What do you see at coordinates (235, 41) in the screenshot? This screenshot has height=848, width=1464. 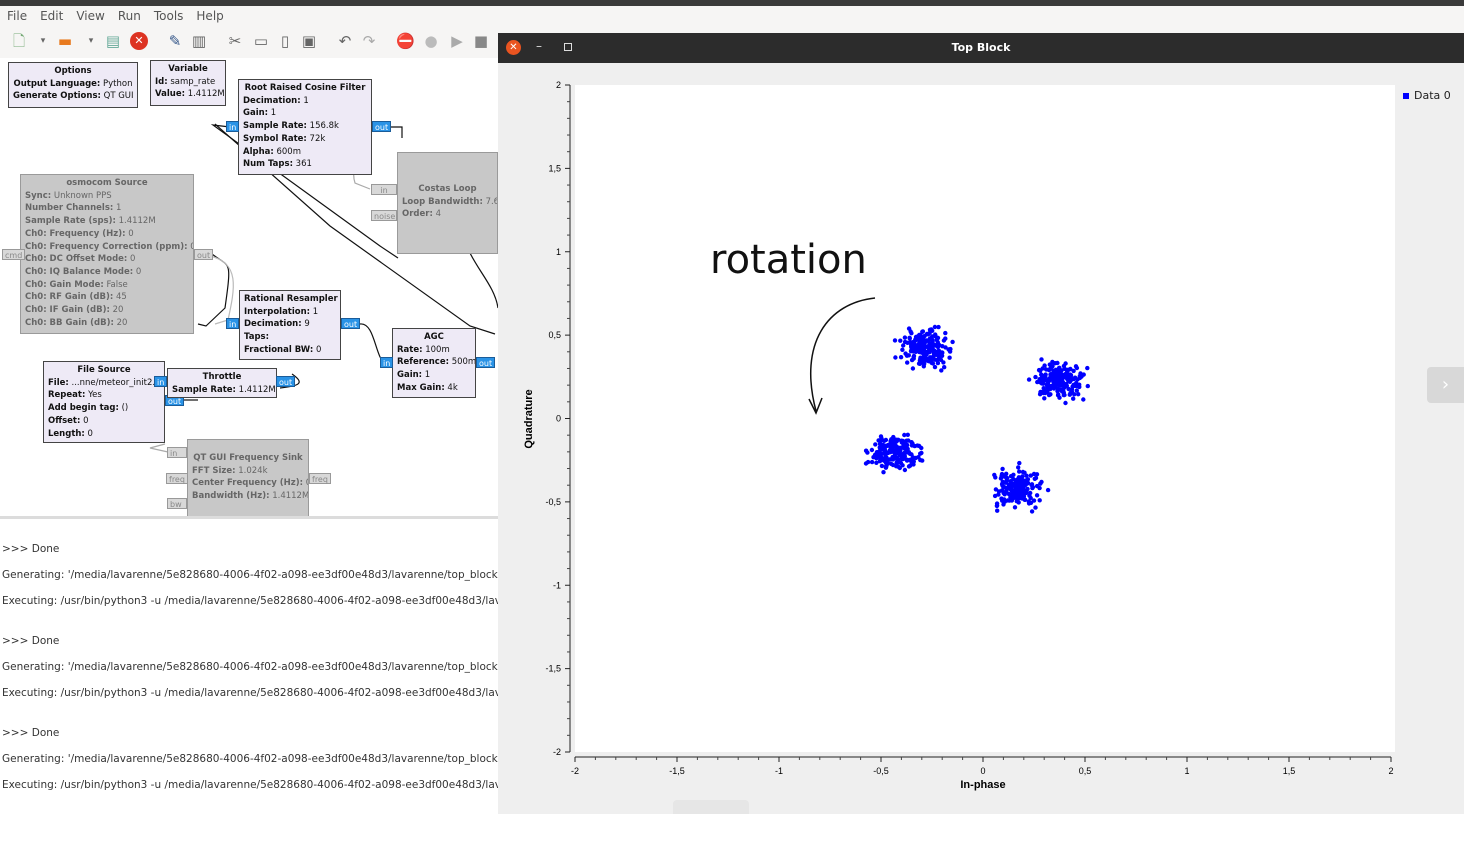 I see `cut-icon: ✂` at bounding box center [235, 41].